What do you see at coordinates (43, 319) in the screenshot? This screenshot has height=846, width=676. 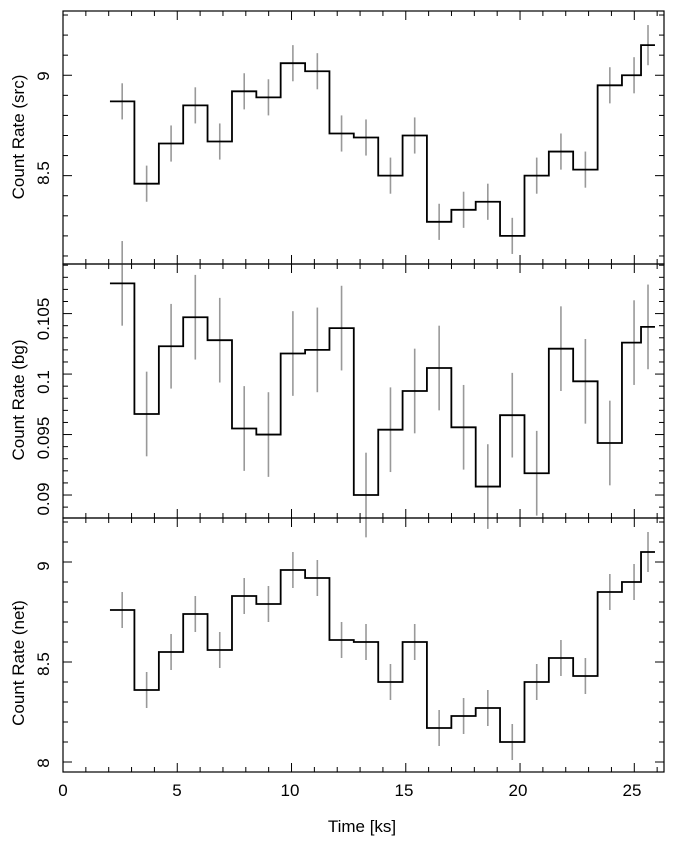 I see `bg-ytick-label: 0.105` at bounding box center [43, 319].